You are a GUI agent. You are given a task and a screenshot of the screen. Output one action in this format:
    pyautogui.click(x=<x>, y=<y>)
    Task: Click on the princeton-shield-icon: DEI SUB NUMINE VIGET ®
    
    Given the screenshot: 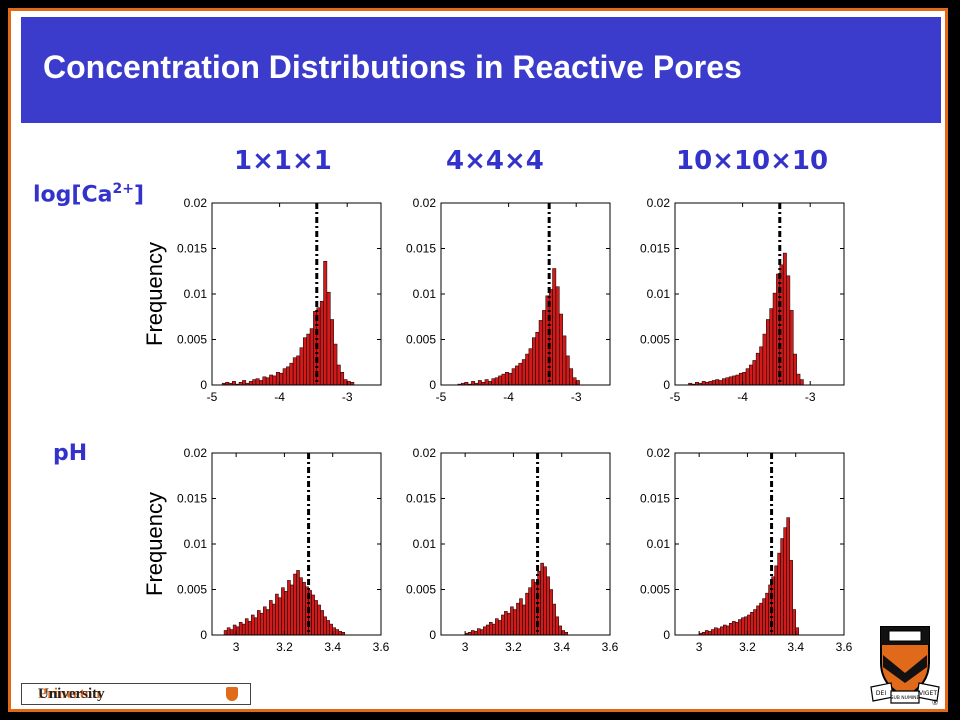 What is the action you would take?
    pyautogui.click(x=905, y=666)
    